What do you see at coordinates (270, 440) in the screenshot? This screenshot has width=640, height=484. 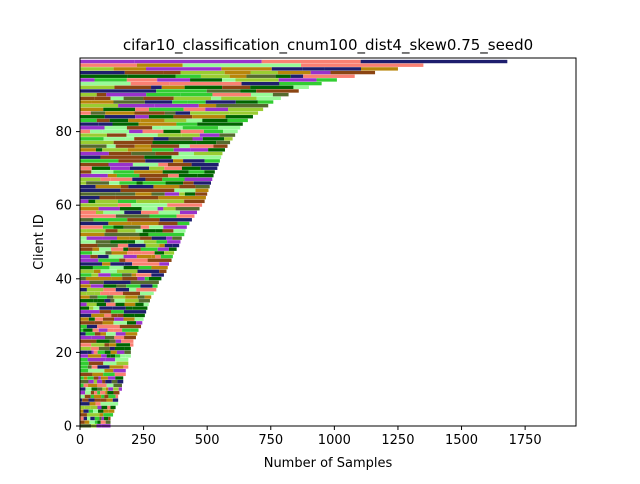 I see `x-tick-label: 750` at bounding box center [270, 440].